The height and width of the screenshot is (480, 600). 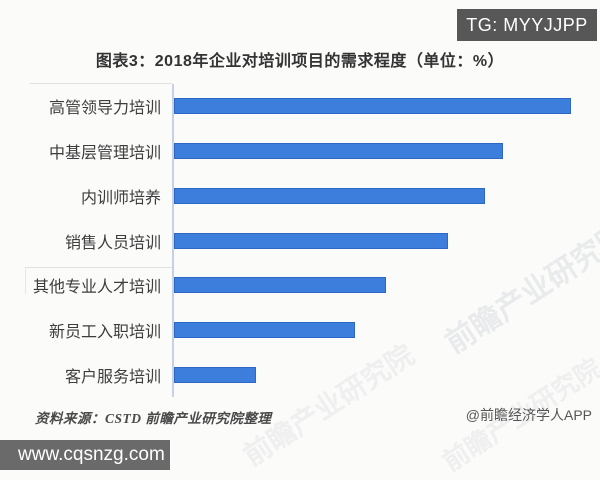 I want to click on chart-row: 销售人员培训, so click(x=296, y=240).